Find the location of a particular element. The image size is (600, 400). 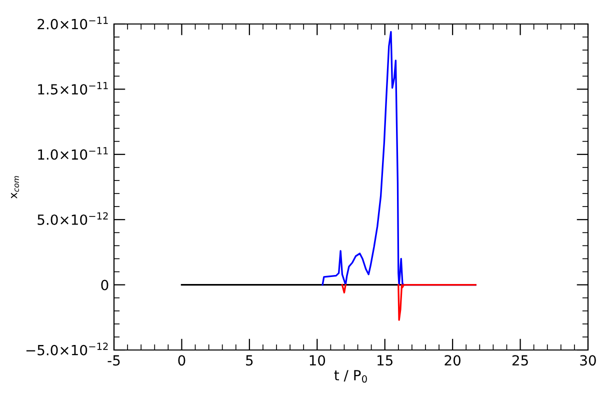

x-tick-label: 5 is located at coordinates (249, 360).